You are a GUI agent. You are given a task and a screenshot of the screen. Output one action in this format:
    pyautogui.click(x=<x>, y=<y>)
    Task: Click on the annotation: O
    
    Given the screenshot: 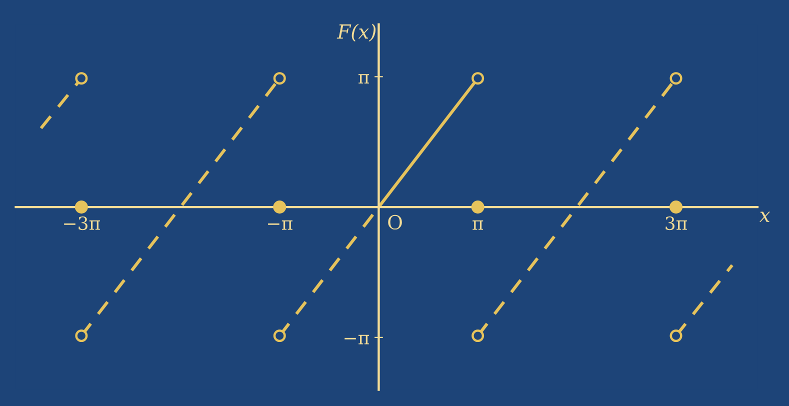 What is the action you would take?
    pyautogui.click(x=395, y=222)
    